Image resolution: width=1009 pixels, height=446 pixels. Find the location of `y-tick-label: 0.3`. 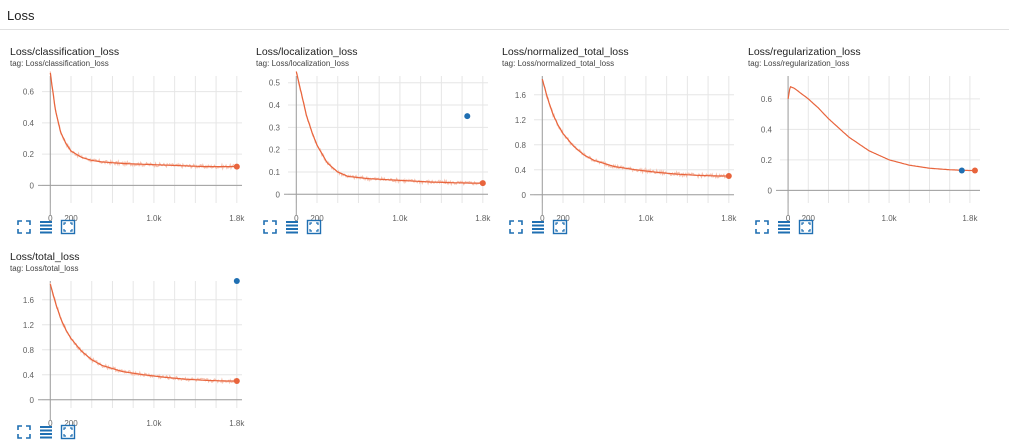

y-tick-label: 0.3 is located at coordinates (275, 127).